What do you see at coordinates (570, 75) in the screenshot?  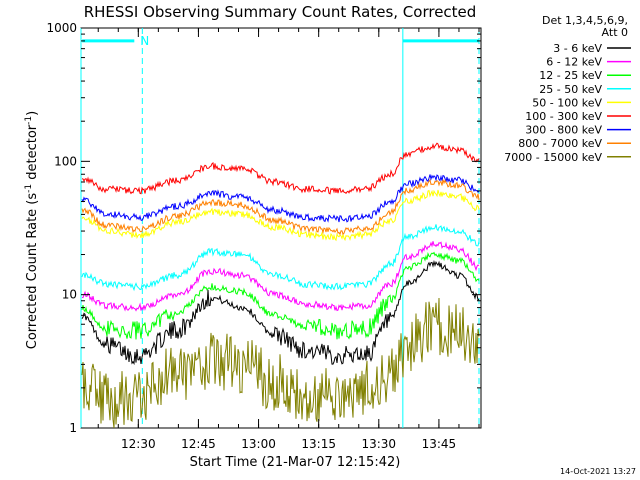 I see `legend-entry-label: 12 - 25 keV` at bounding box center [570, 75].